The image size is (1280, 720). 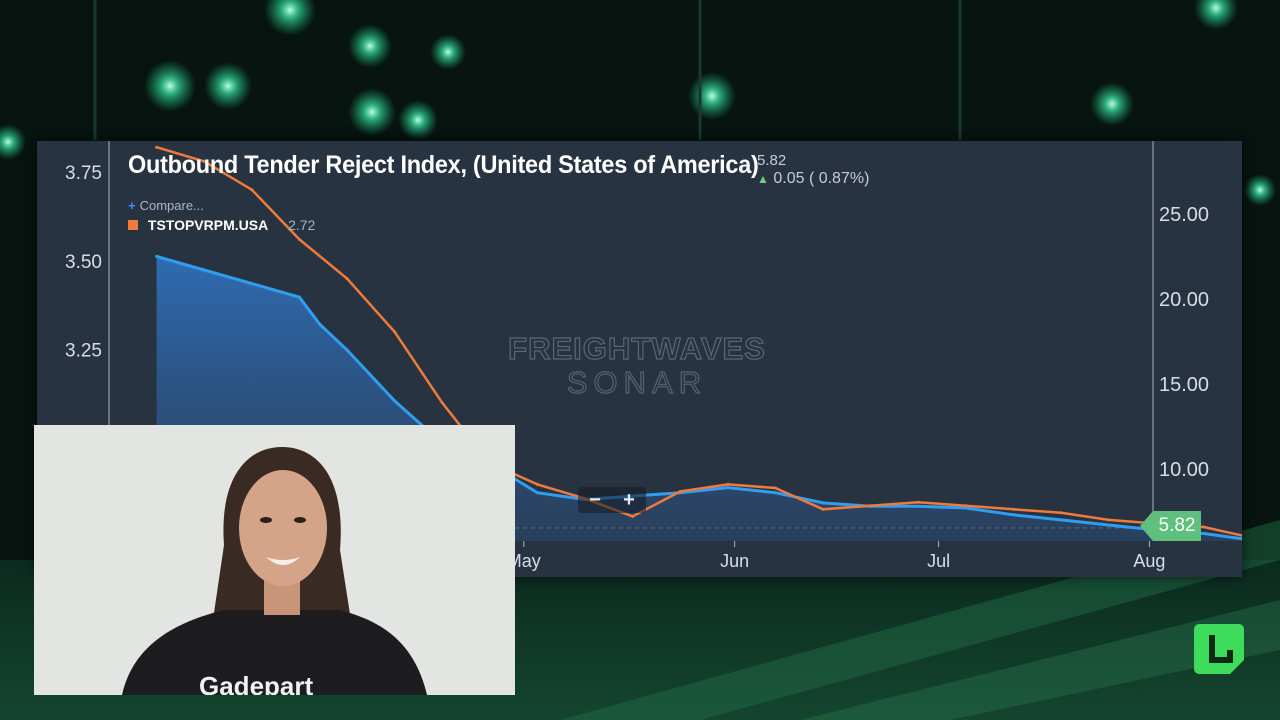 What do you see at coordinates (763, 179) in the screenshot?
I see `arrow-up-icon: ▲` at bounding box center [763, 179].